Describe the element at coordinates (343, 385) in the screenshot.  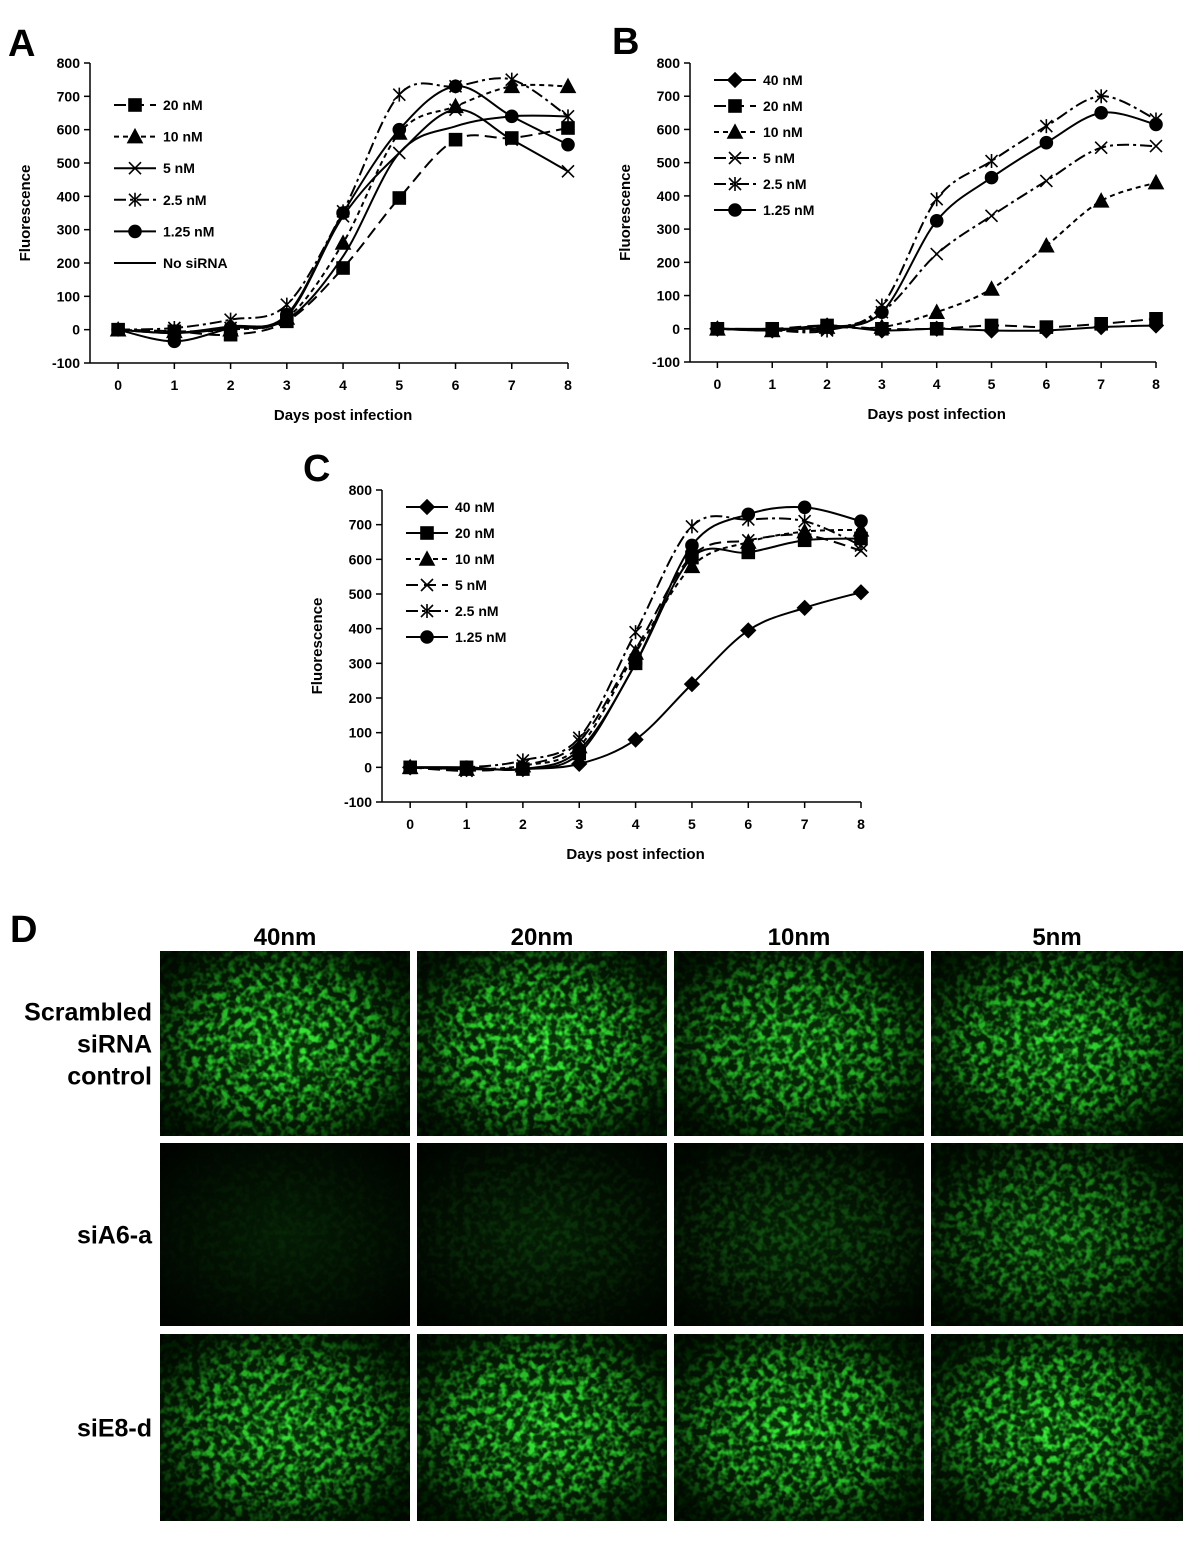
I see `x-tick-label: 4` at that location.